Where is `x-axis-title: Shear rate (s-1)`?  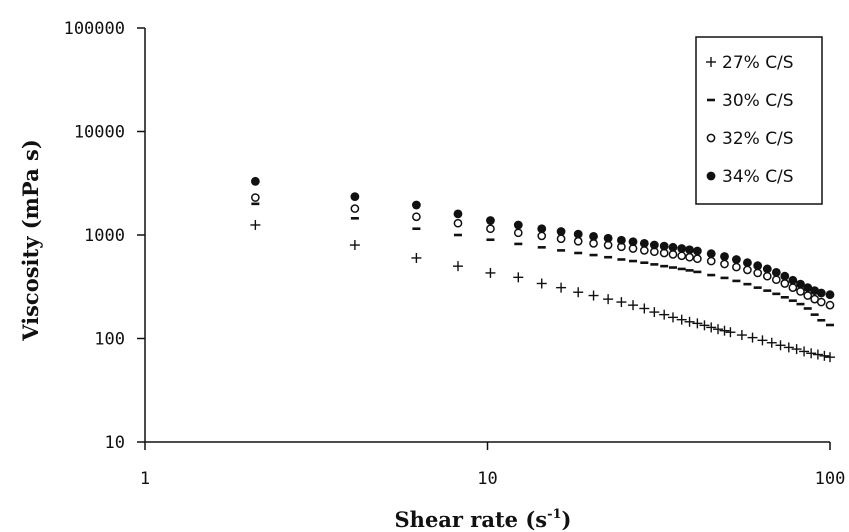 x-axis-title: Shear rate (s-1) is located at coordinates (483, 519).